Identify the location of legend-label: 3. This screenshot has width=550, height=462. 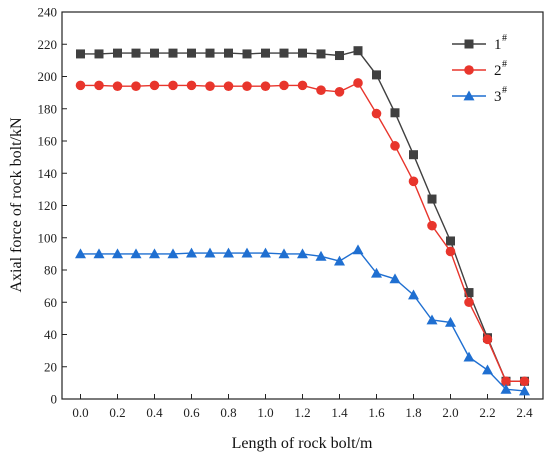
(498, 97).